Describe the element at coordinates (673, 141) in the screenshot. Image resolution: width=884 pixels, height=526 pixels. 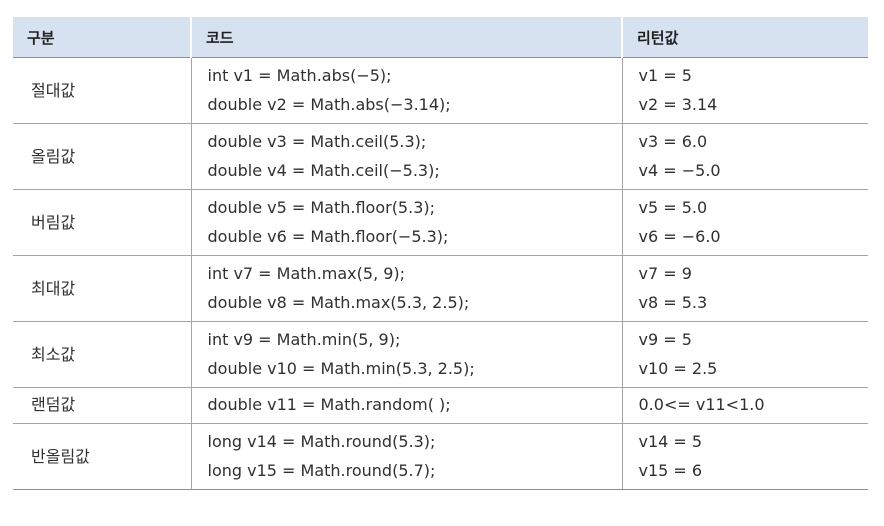
I see `return-line: v3 = 6.0` at that location.